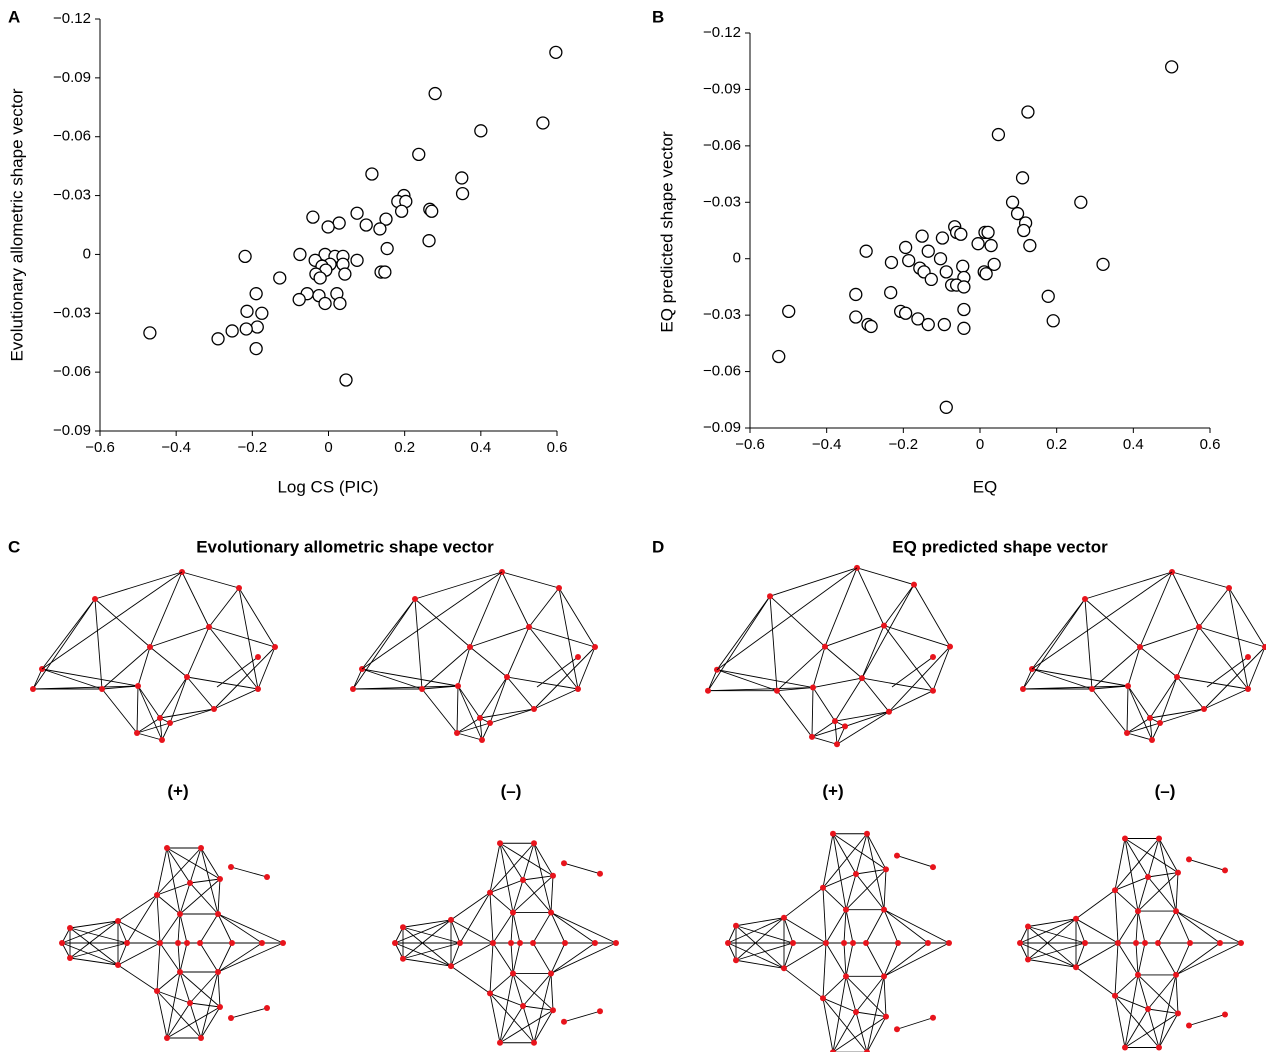 The width and height of the screenshot is (1266, 1052). What do you see at coordinates (722, 314) in the screenshot?
I see `y-tick-label: −0.03` at bounding box center [722, 314].